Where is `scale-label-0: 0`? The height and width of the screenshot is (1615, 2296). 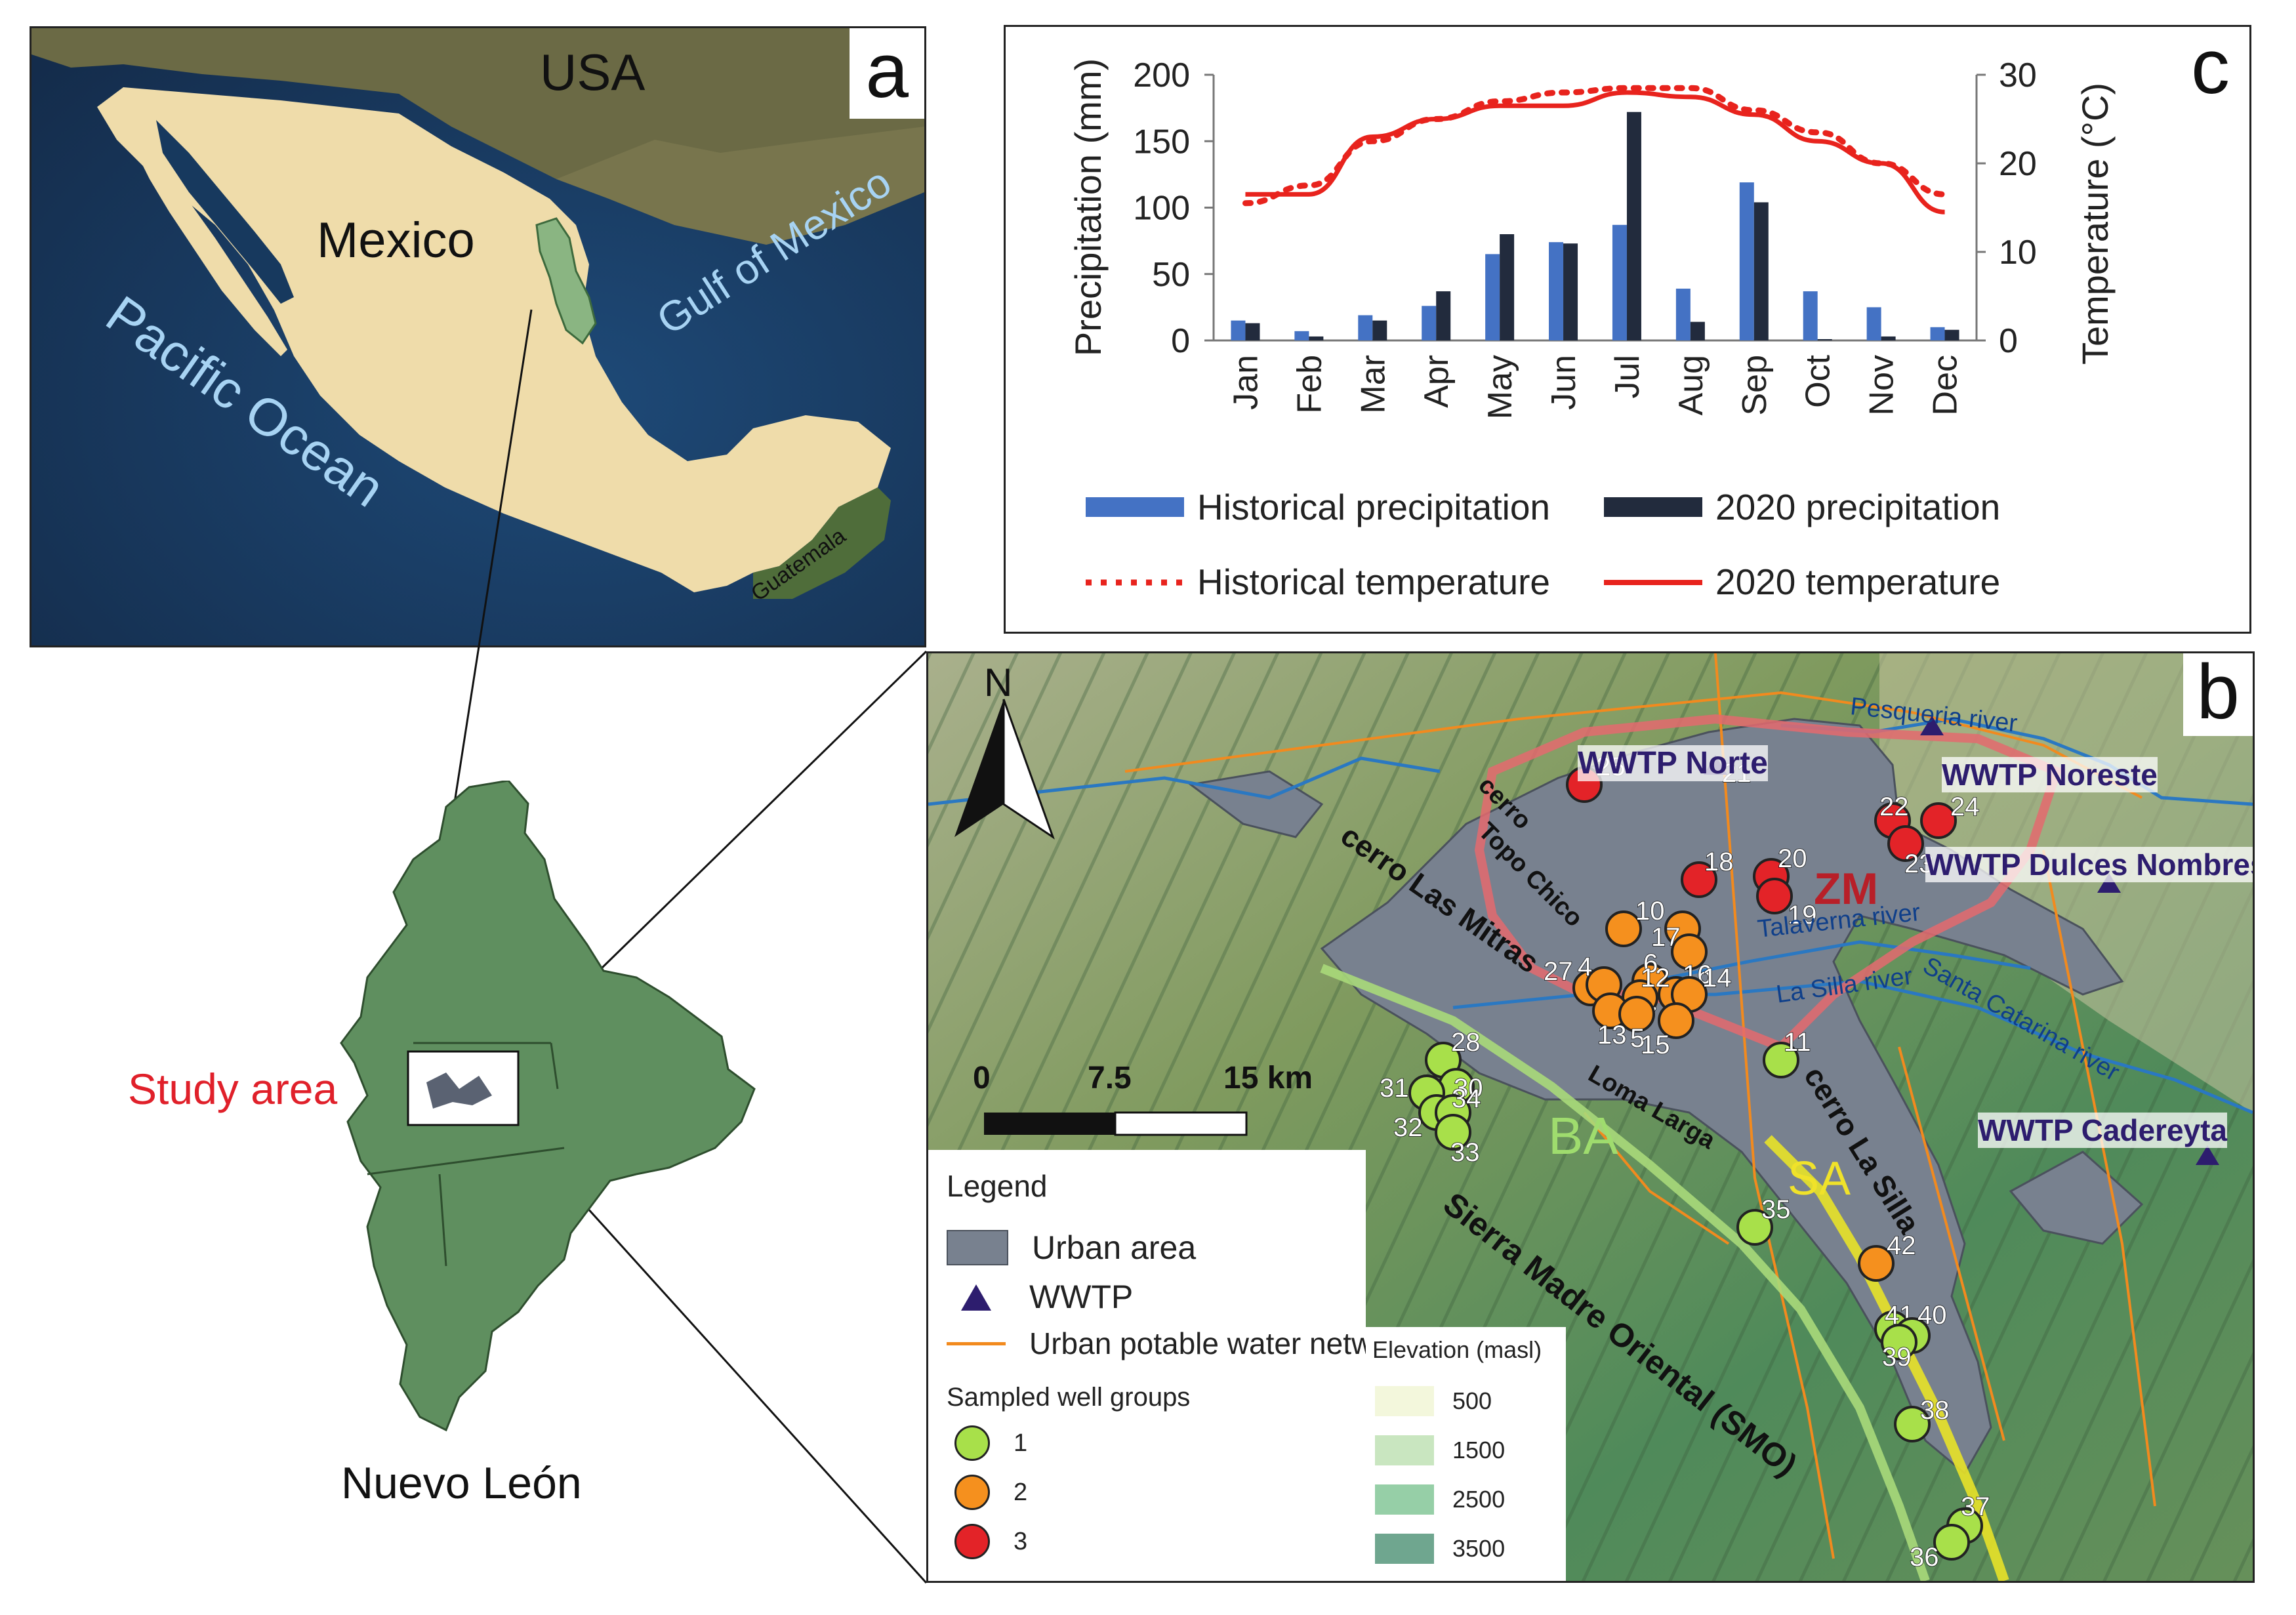 scale-label-0: 0 is located at coordinates (982, 1078).